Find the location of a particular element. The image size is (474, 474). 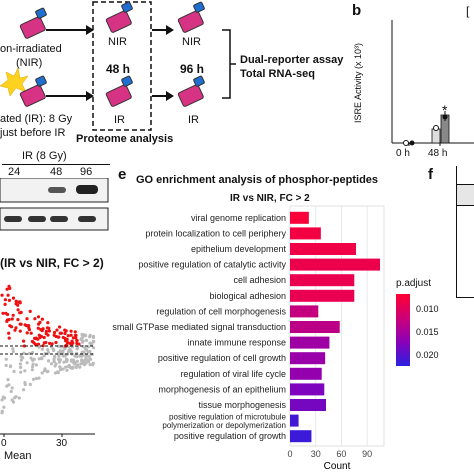

go-category-label: morphogenesis of an epithelium is located at coordinates (222, 389).